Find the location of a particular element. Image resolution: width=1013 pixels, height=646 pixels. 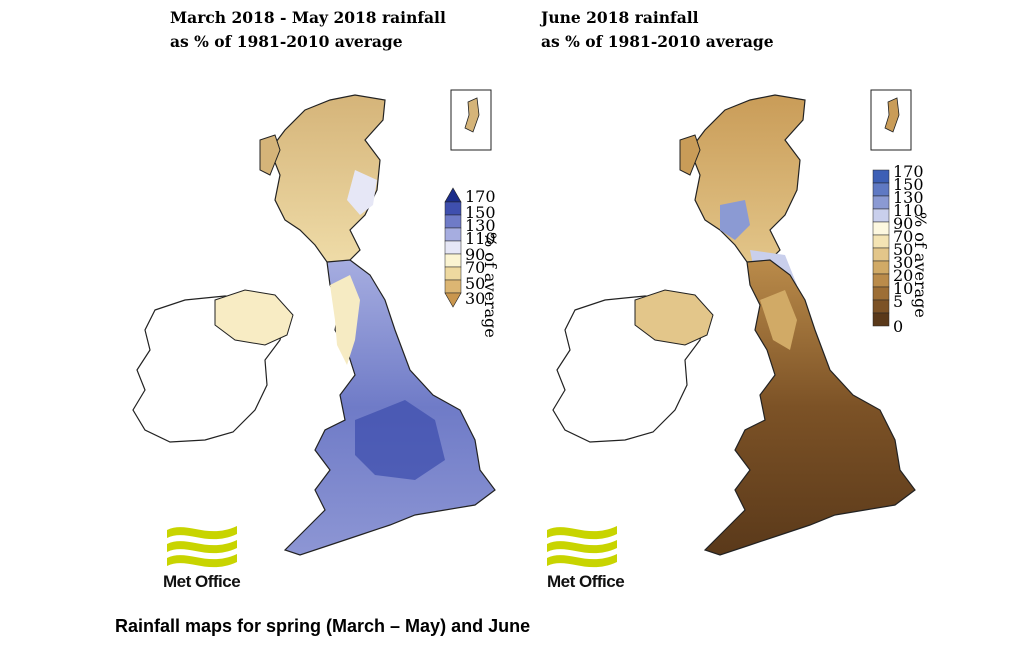

spring-title-line2: as % of 1981-2010 average is located at coordinates (286, 41).